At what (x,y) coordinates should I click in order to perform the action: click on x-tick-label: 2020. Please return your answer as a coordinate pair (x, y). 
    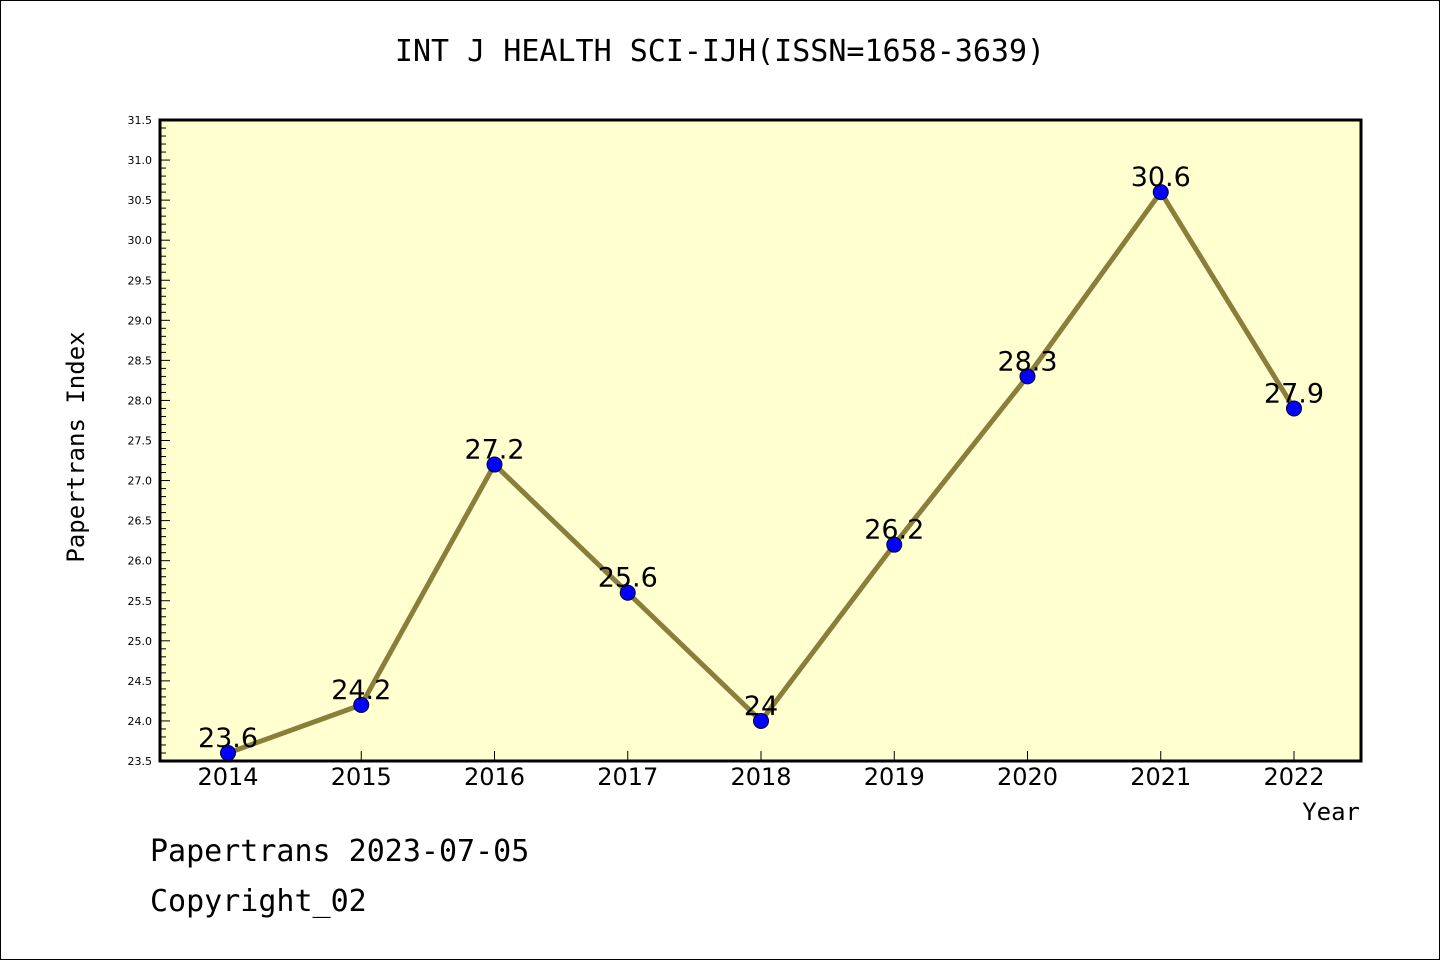
    Looking at the image, I should click on (1027, 777).